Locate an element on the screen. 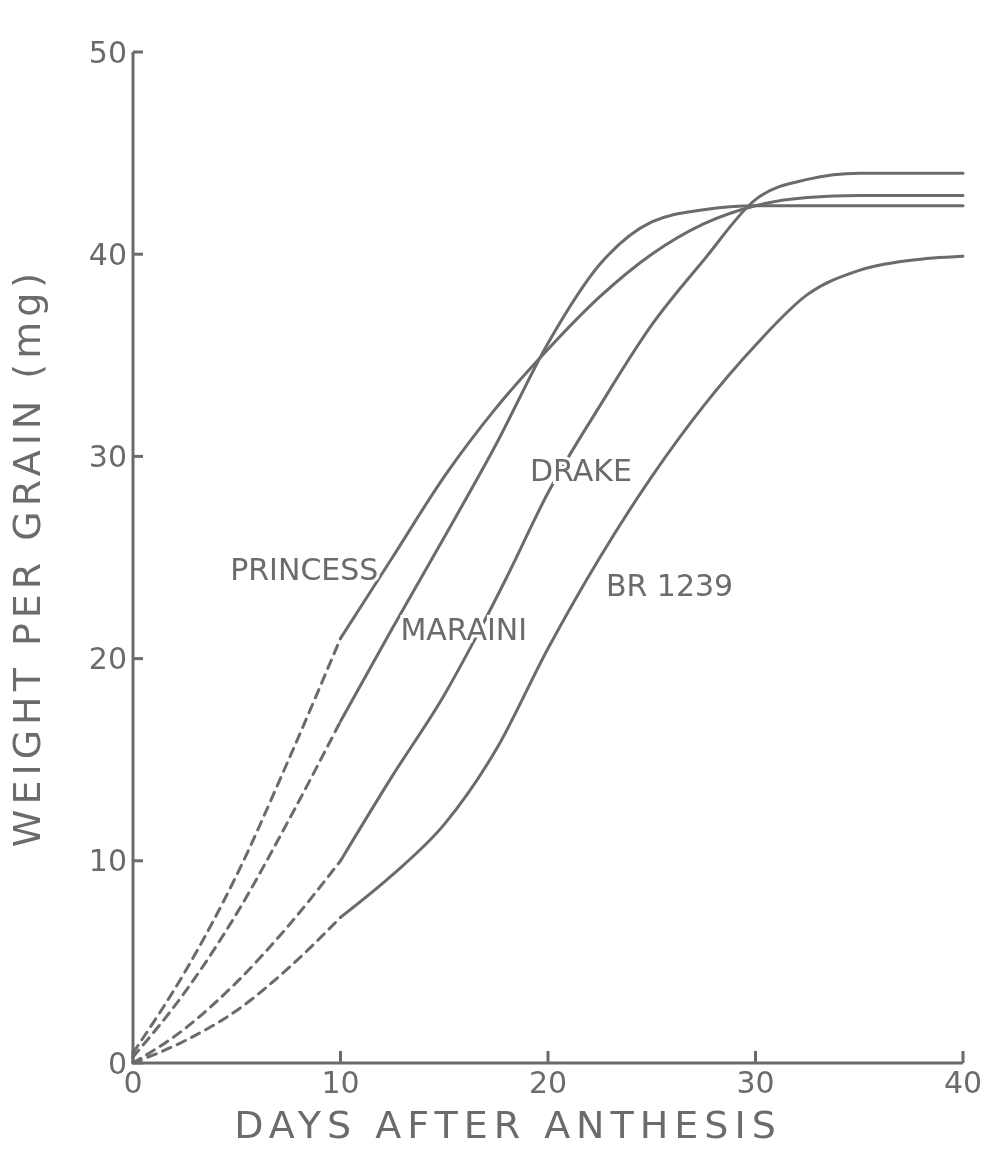 Image resolution: width=993 pixels, height=1163 pixels. series-label: PRINCESS is located at coordinates (304, 569).